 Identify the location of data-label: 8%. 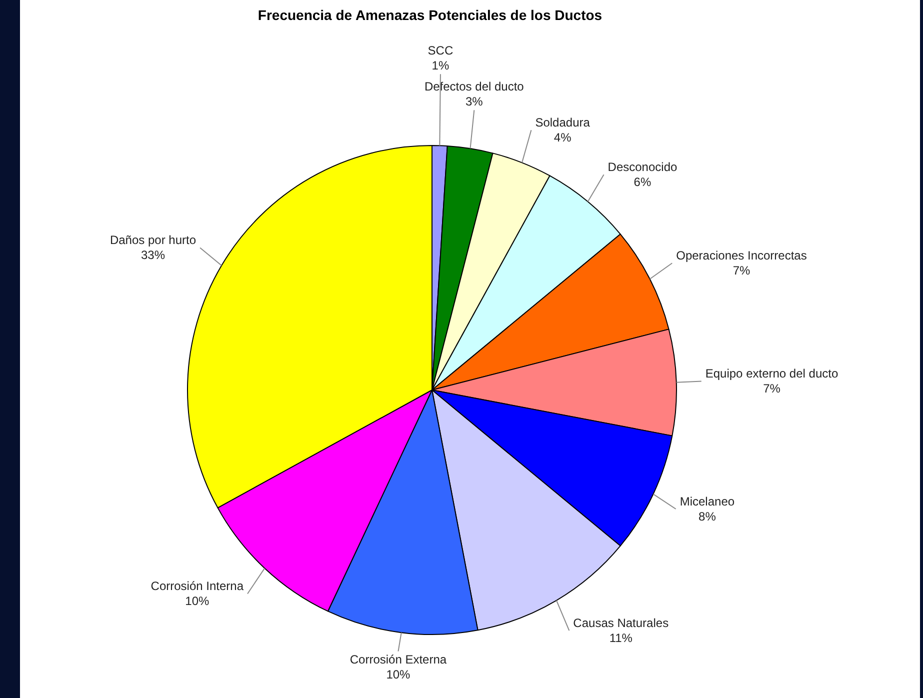
(707, 516).